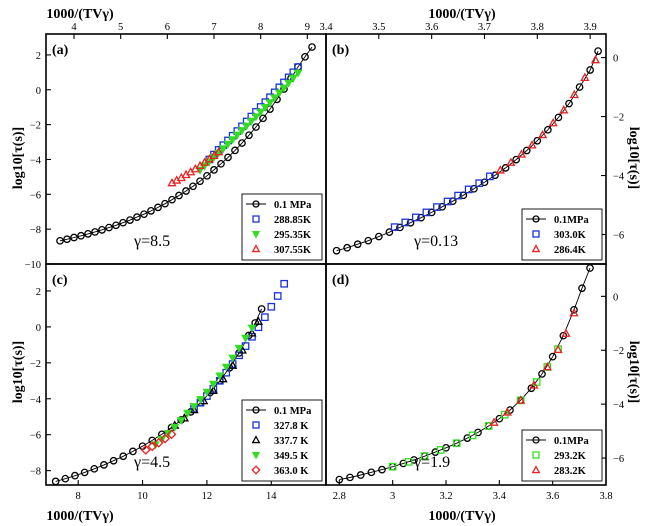 The height and width of the screenshot is (526, 645). What do you see at coordinates (291, 456) in the screenshot?
I see `legend-label: 349.5 K` at bounding box center [291, 456].